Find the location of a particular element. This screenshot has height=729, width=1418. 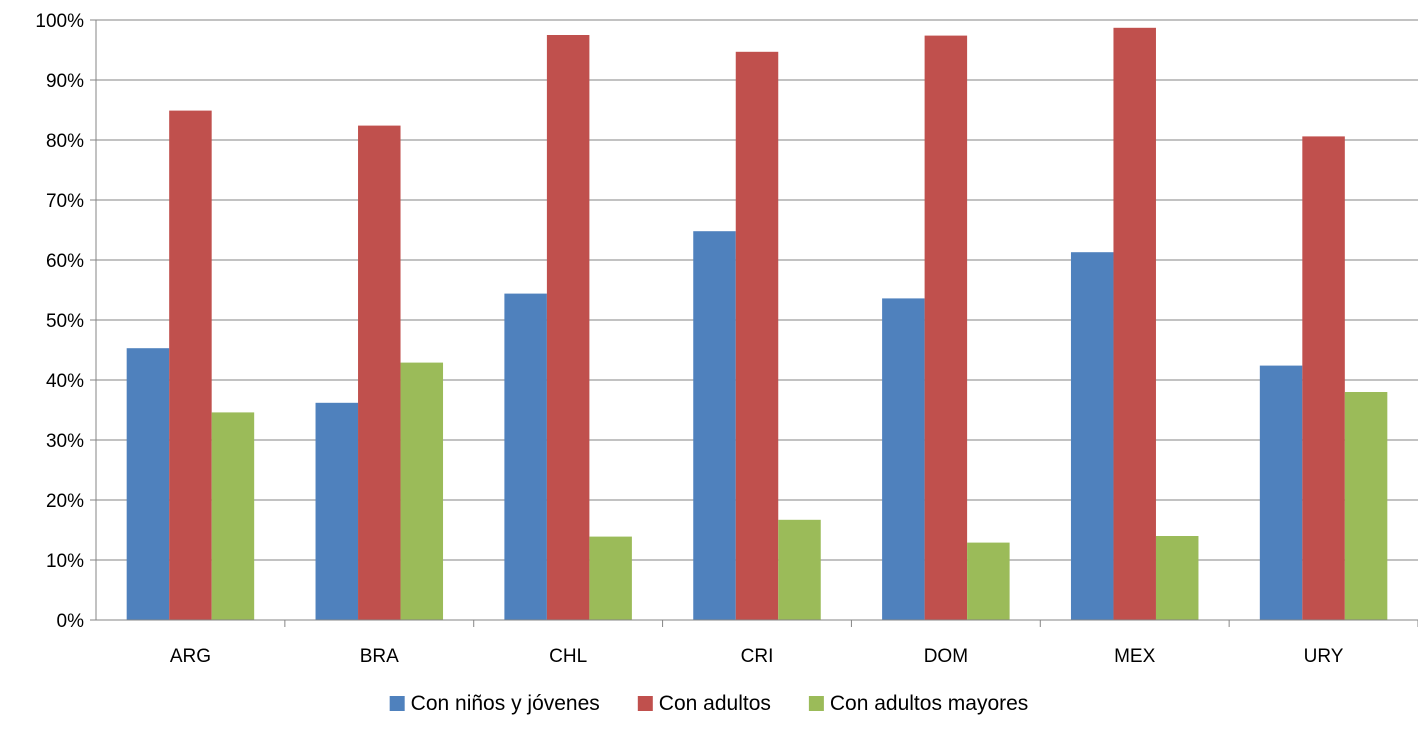

legend-label: Con adultos mayores is located at coordinates (929, 703).